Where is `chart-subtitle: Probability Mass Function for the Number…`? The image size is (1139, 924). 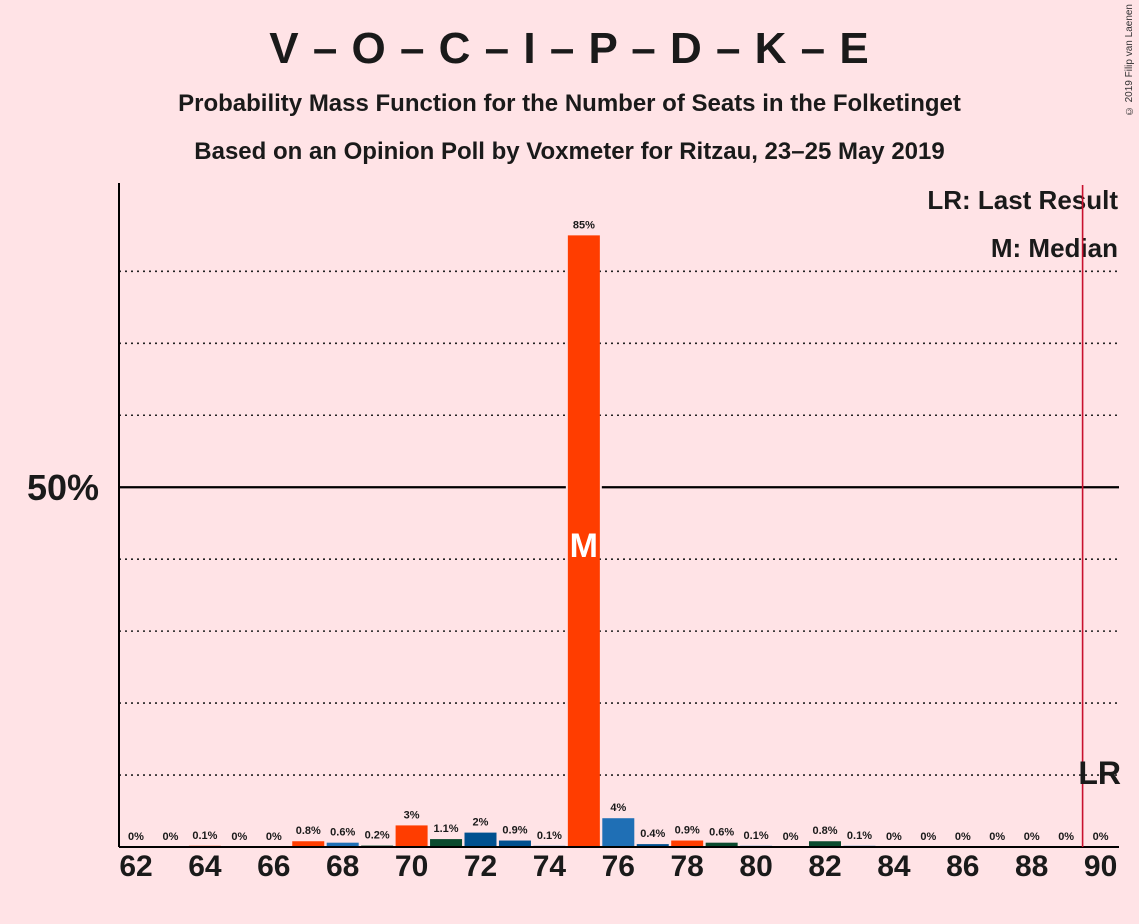 chart-subtitle: Probability Mass Function for the Number… is located at coordinates (569, 103).